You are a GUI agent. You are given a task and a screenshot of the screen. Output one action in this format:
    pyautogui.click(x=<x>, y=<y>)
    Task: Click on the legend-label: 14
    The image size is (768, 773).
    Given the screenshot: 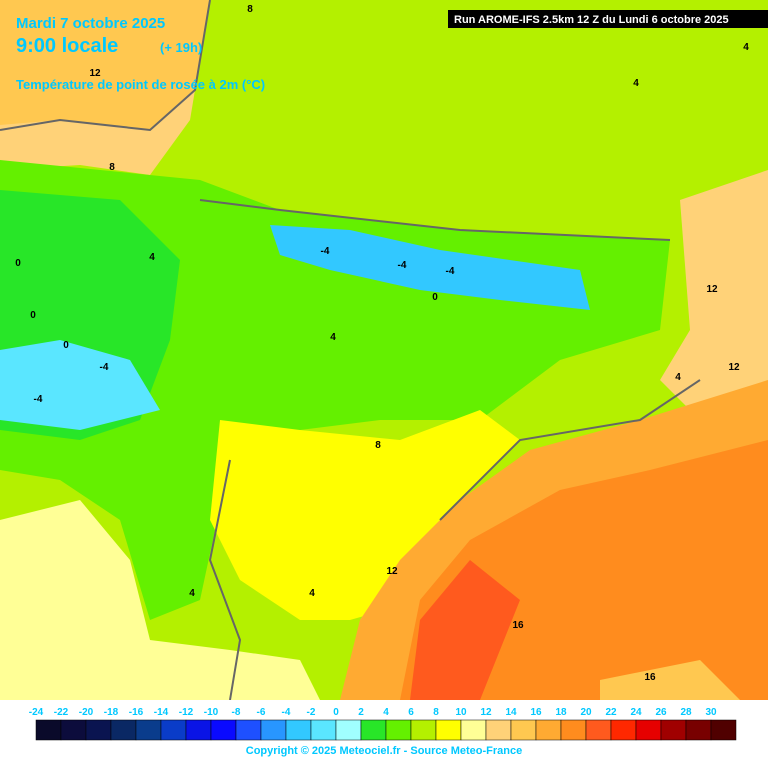 What is the action you would take?
    pyautogui.click(x=511, y=712)
    